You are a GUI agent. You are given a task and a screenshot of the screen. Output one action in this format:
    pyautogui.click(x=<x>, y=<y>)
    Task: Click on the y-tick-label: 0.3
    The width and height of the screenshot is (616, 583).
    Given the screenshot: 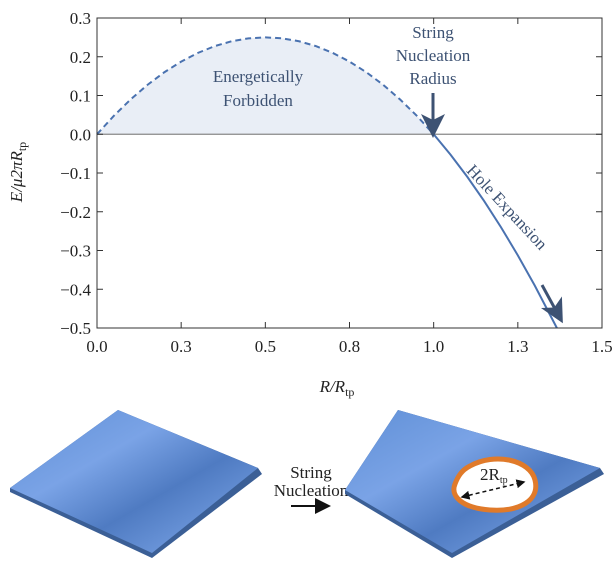 What is the action you would take?
    pyautogui.click(x=80, y=18)
    